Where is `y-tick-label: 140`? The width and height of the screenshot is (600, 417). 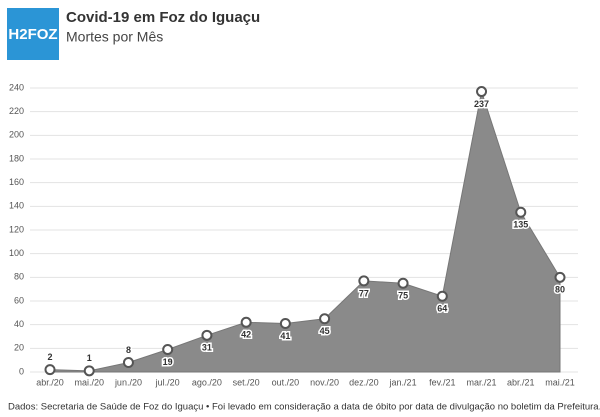
y-tick-label: 140 is located at coordinates (16, 206).